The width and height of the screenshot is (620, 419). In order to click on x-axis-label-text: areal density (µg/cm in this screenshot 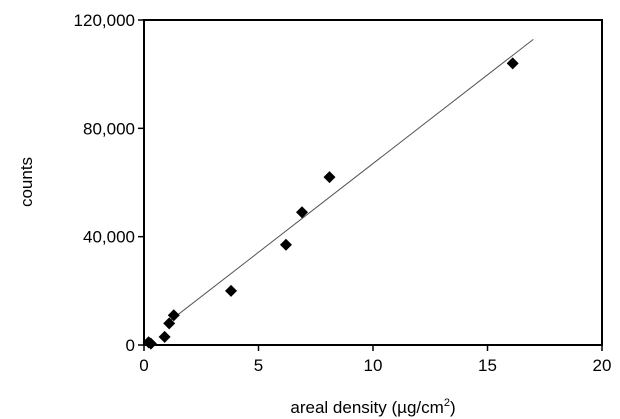, I will do `click(366, 407)`.